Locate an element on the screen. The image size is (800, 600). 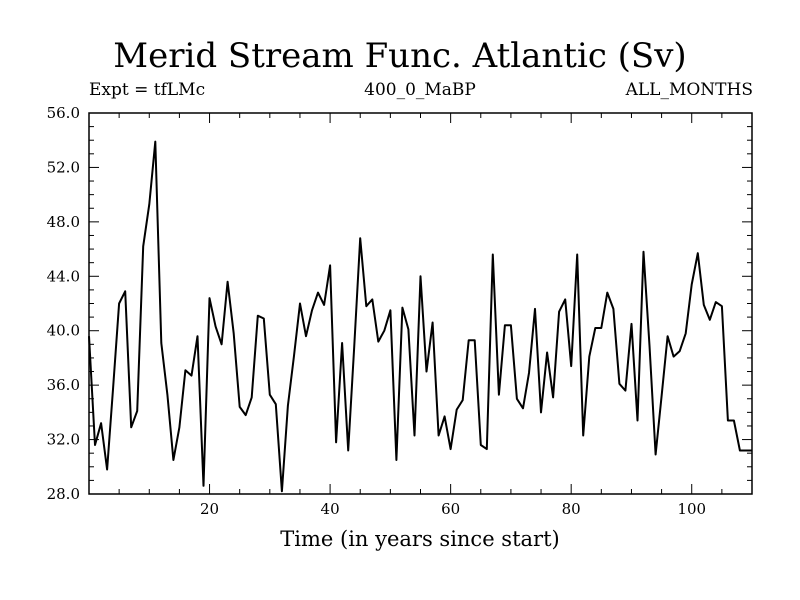
y-tick-label: 36.0 is located at coordinates (63, 385).